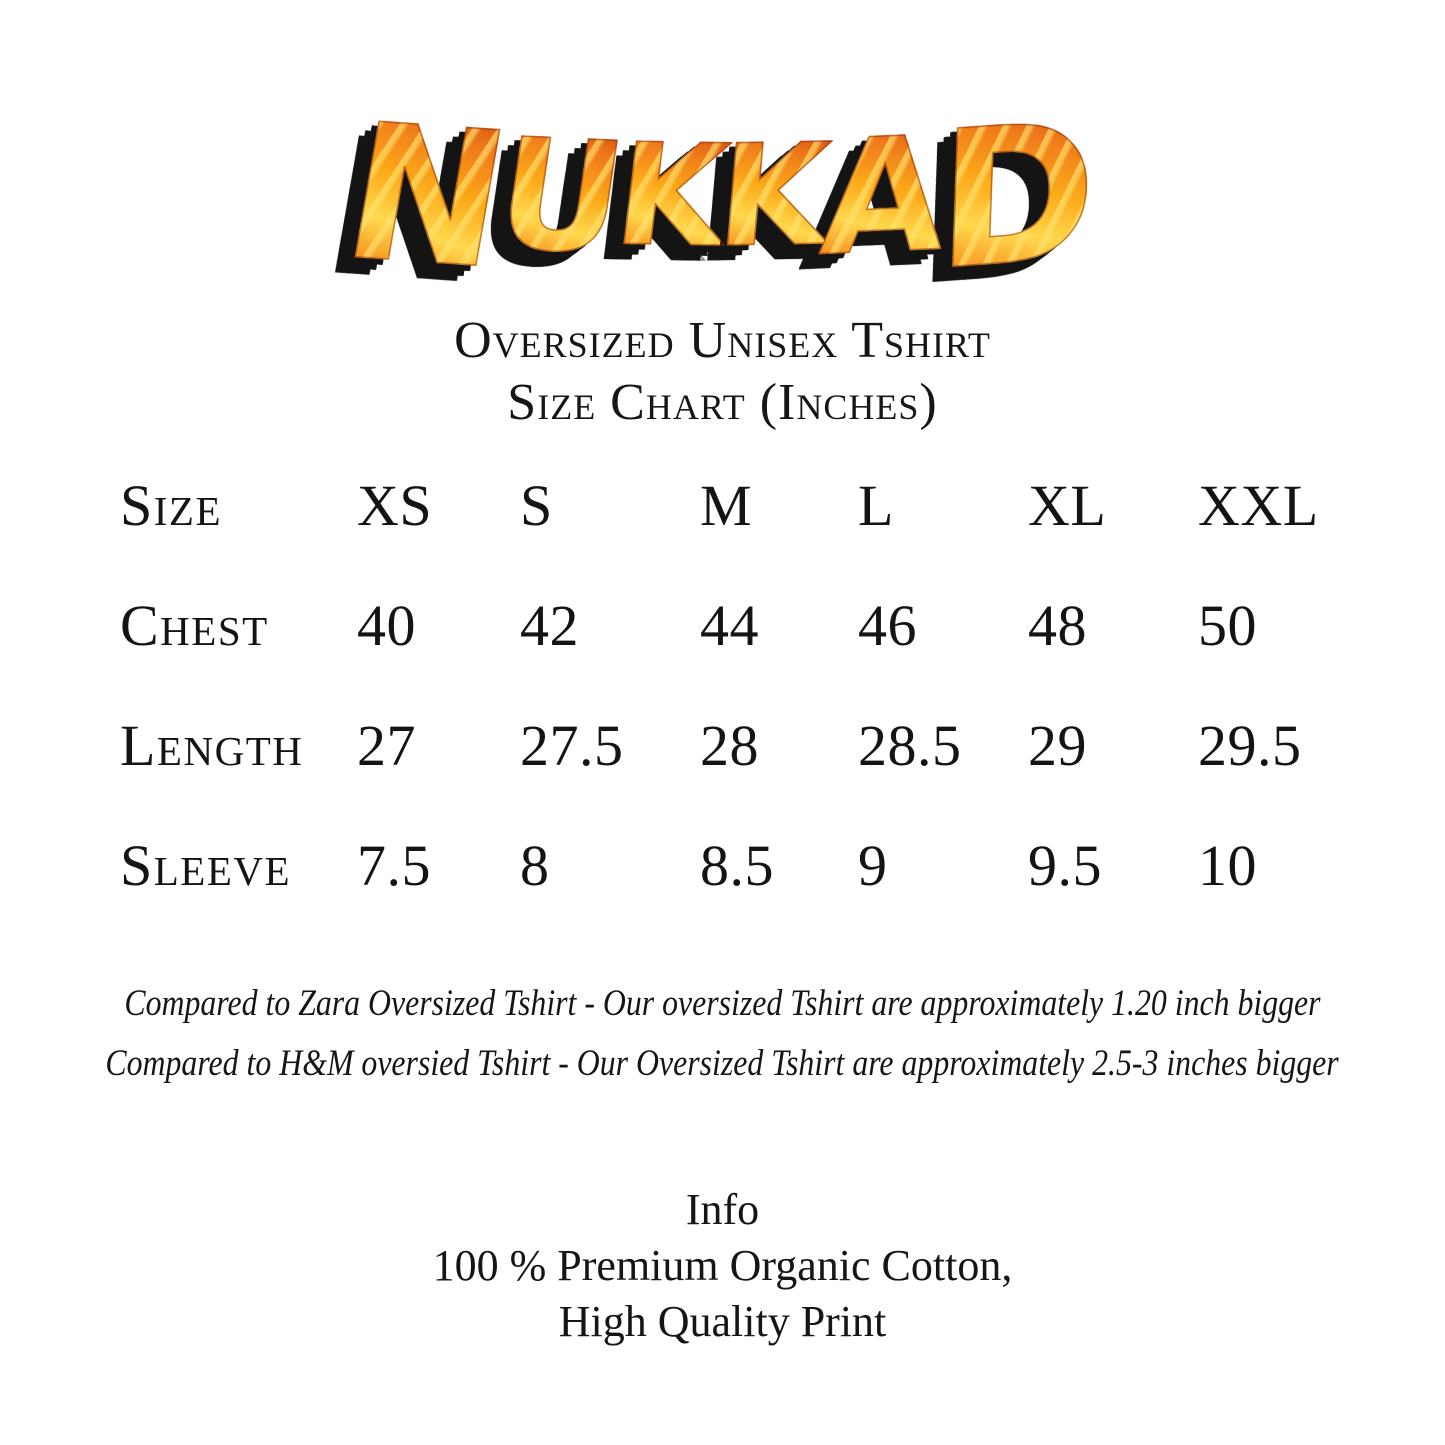  What do you see at coordinates (535, 865) in the screenshot?
I see `sleeve-value-s: 8` at bounding box center [535, 865].